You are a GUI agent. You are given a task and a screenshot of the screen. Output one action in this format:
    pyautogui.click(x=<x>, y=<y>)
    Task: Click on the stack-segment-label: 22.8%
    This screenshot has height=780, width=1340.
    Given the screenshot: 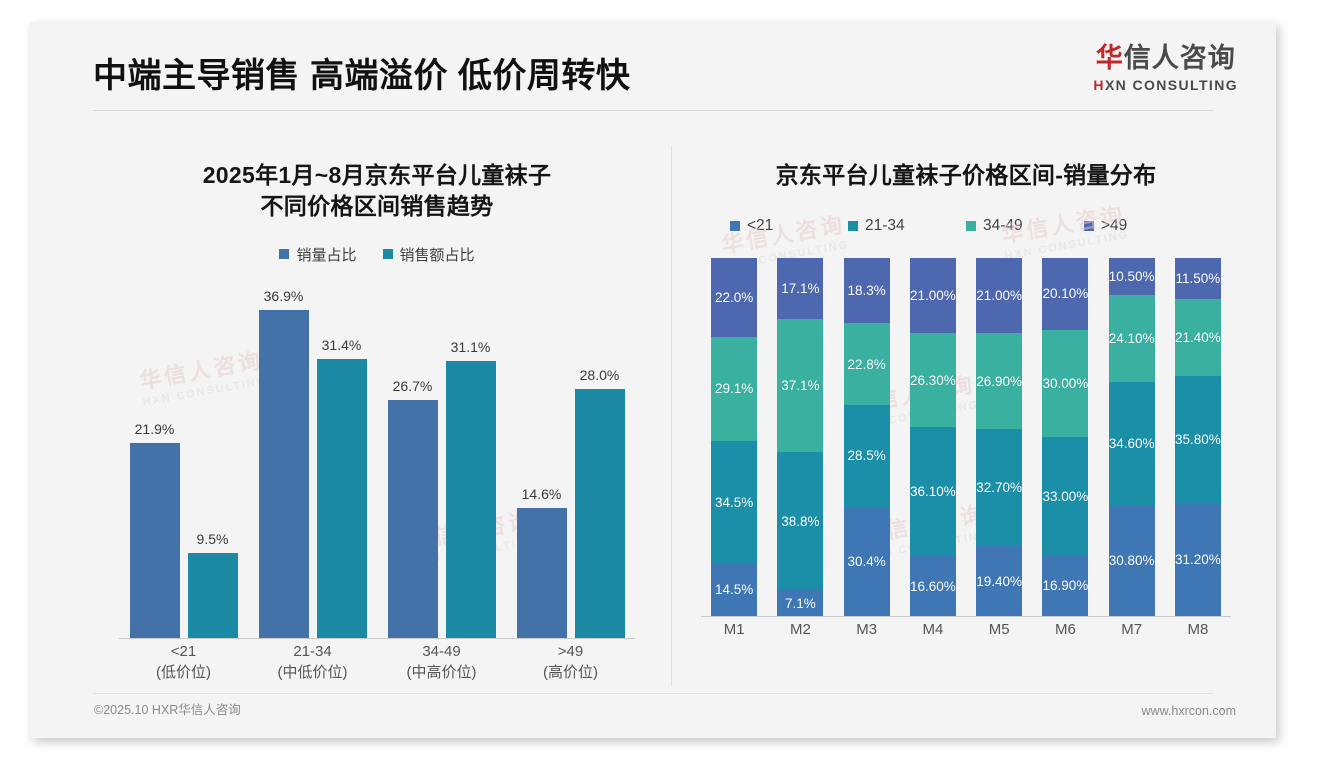 What is the action you would take?
    pyautogui.click(x=866, y=364)
    